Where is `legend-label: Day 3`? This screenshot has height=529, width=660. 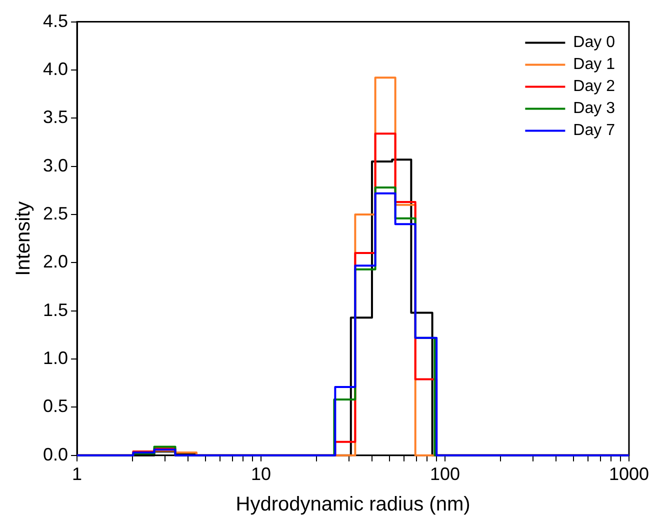 legend-label: Day 3 is located at coordinates (594, 109).